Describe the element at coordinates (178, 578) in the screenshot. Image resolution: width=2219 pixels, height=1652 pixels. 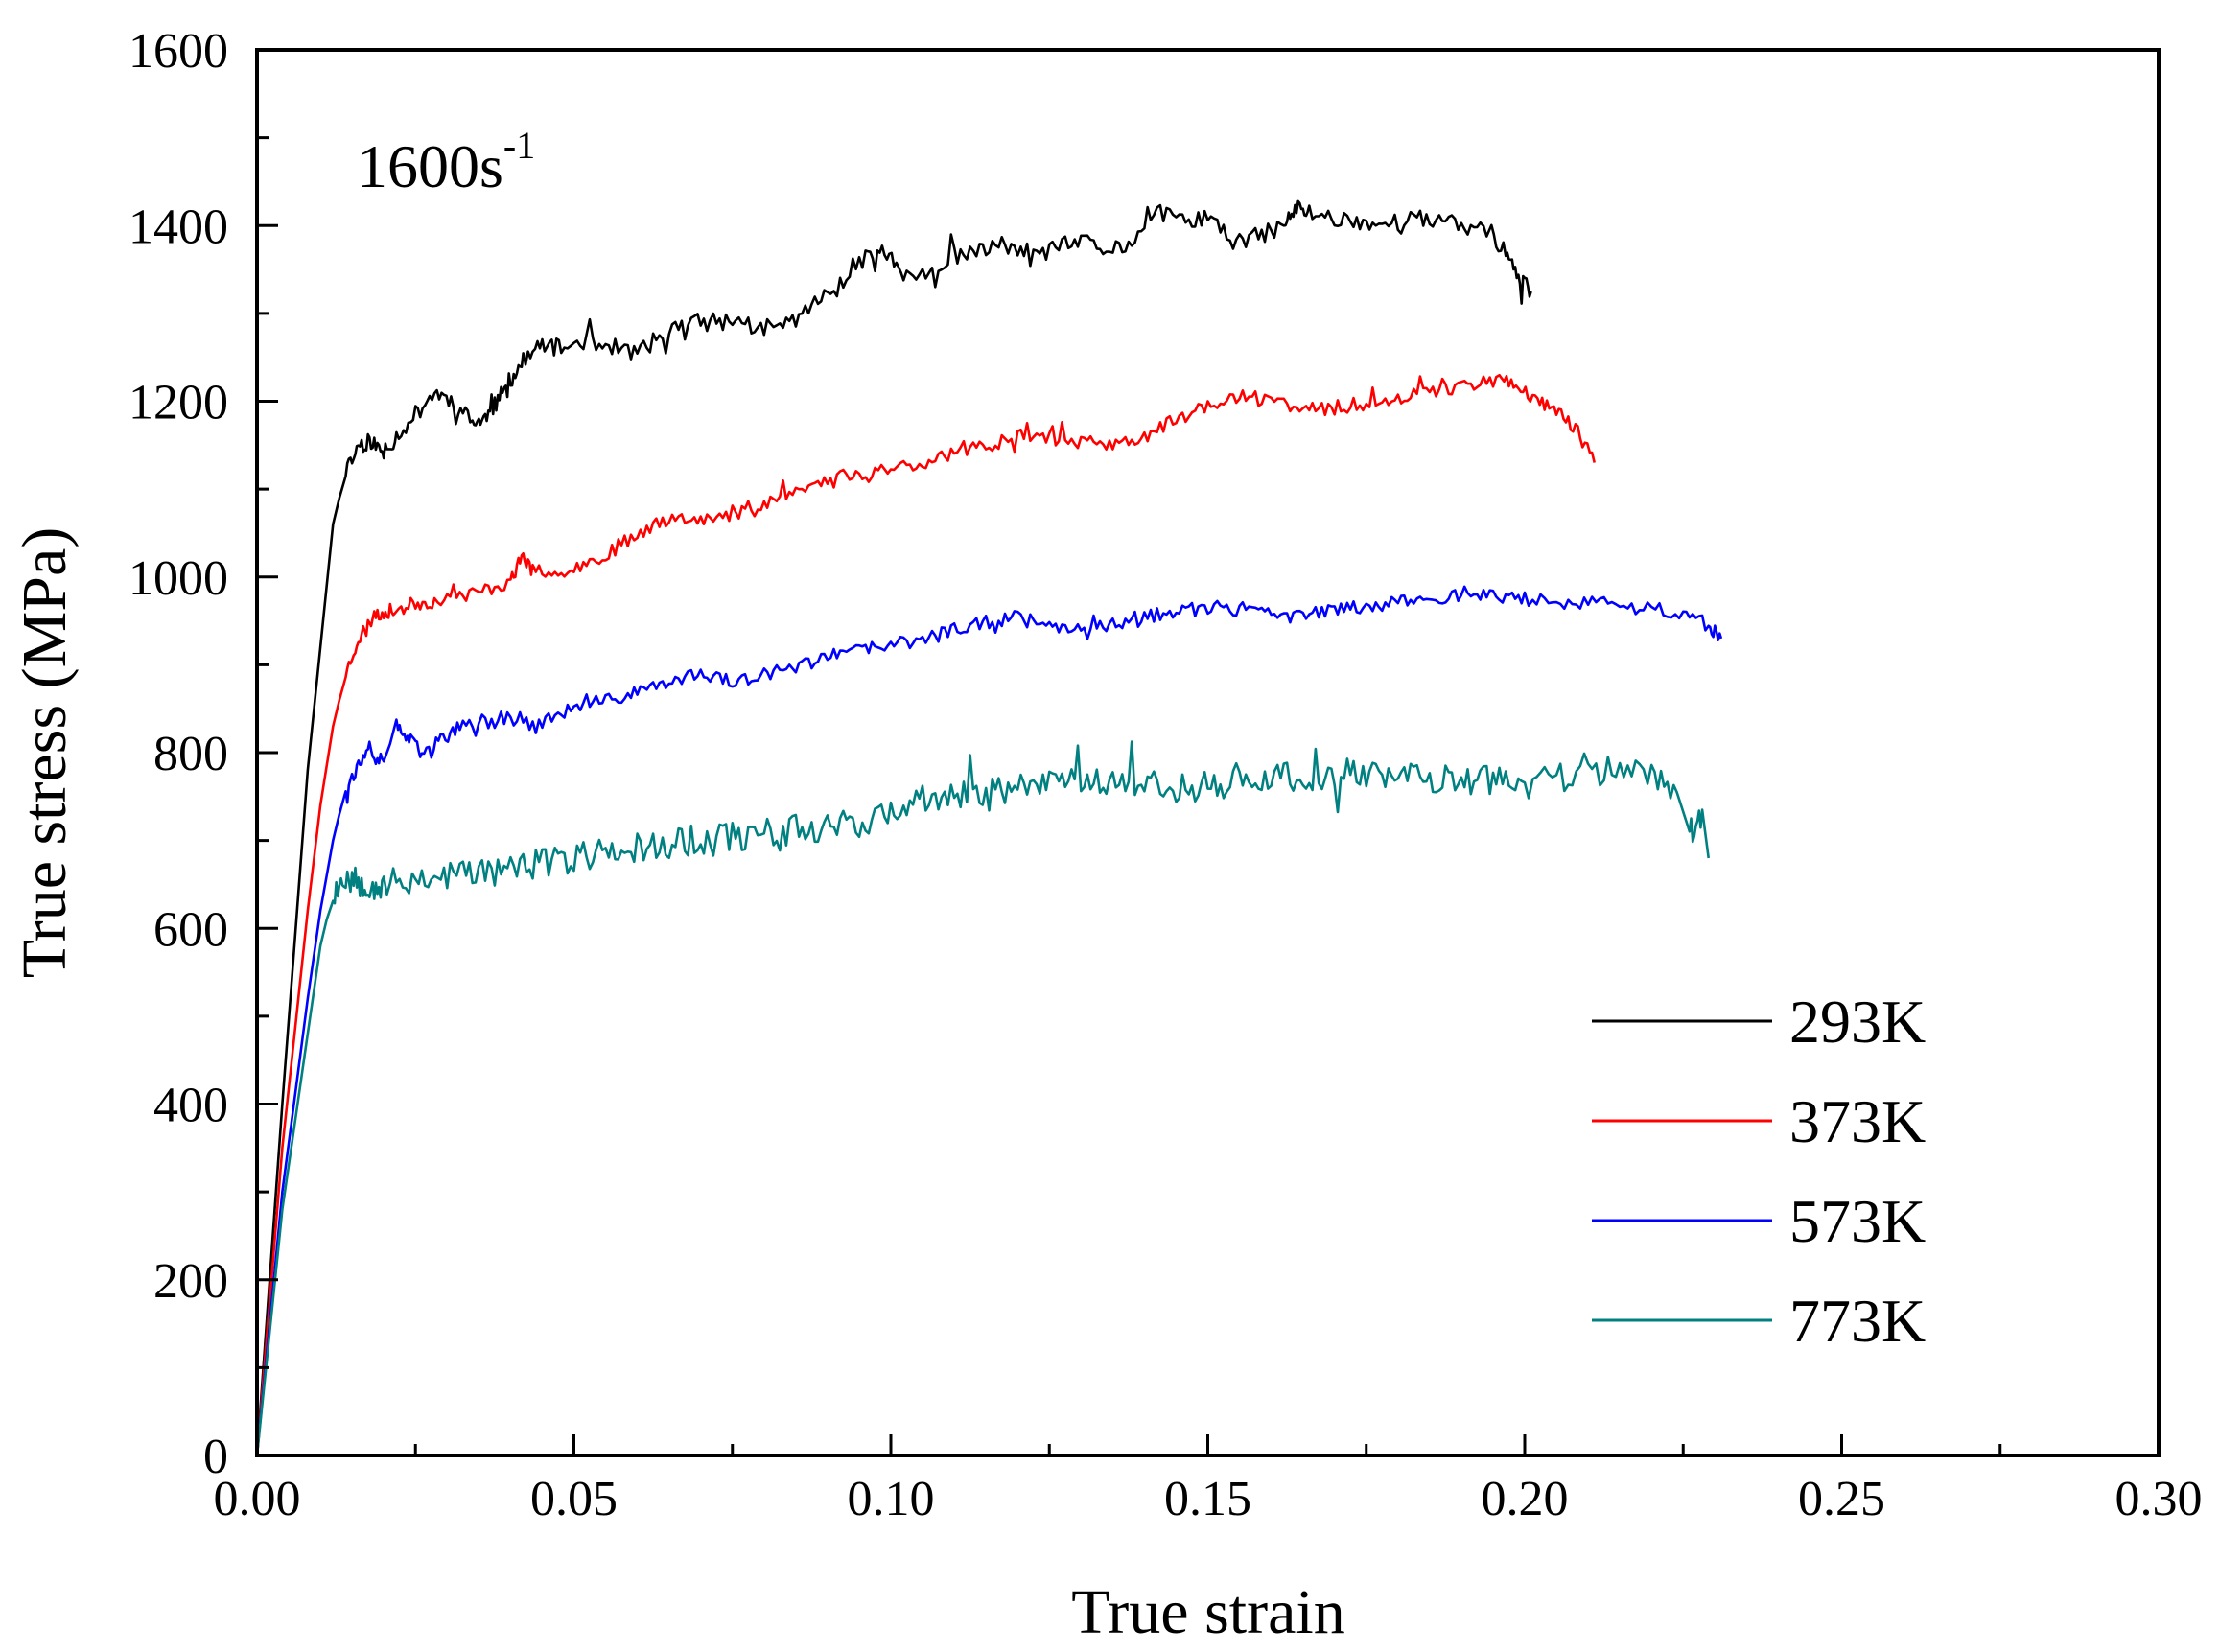
I see `y-tick-label: 1000` at that location.